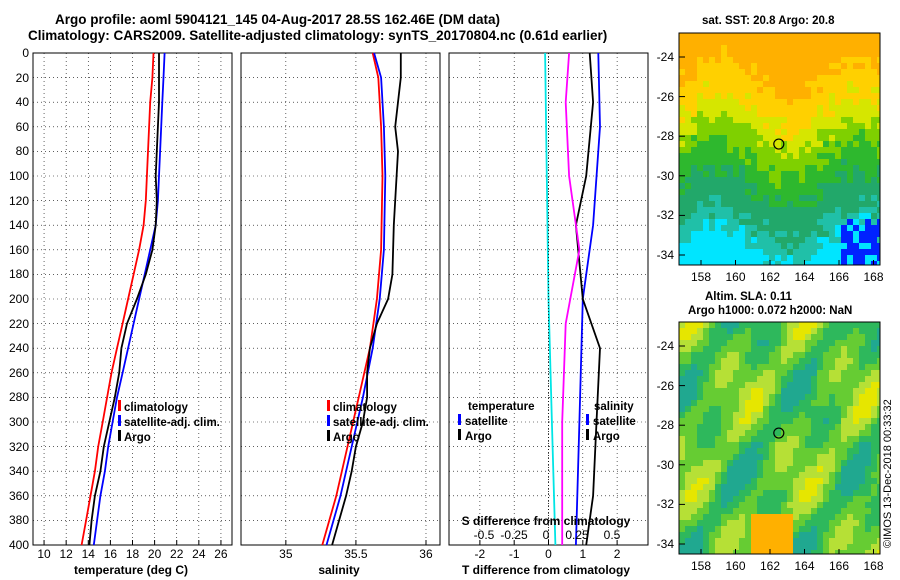  What do you see at coordinates (132, 554) in the screenshot?
I see `x-tick-label: 18` at bounding box center [132, 554].